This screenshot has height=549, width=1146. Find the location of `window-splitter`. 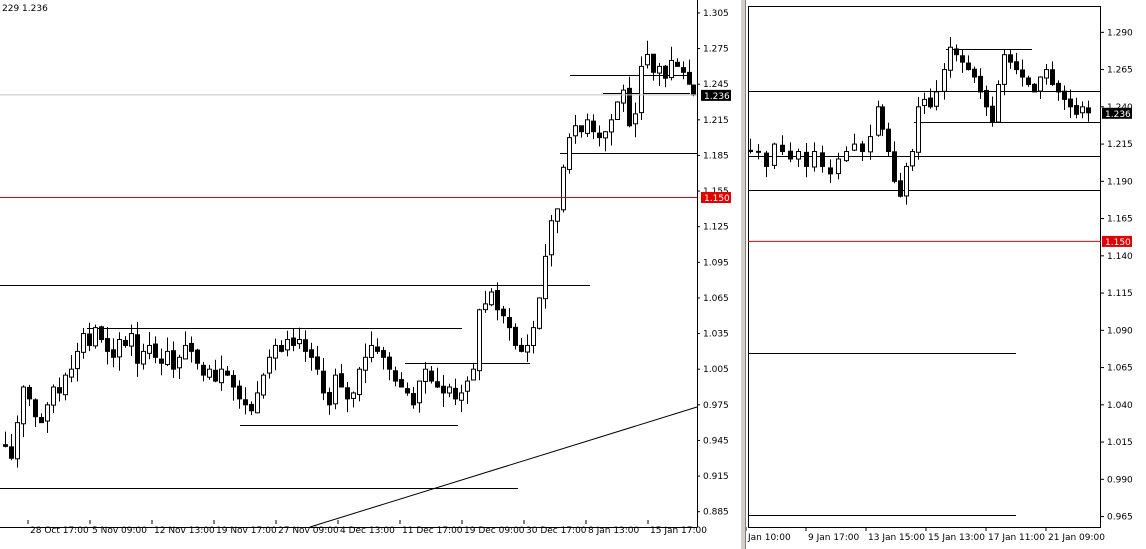

window-splitter is located at coordinates (743, 274).